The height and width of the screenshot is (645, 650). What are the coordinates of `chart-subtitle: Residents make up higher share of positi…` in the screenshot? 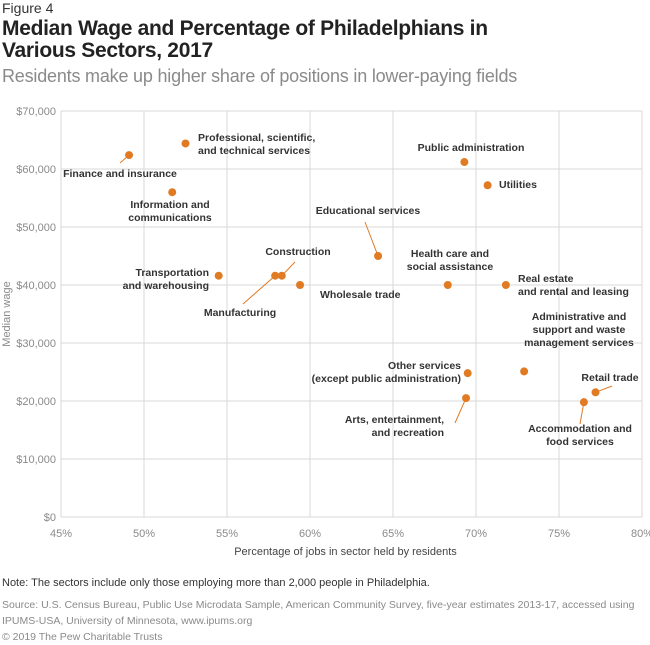 It's located at (260, 76).